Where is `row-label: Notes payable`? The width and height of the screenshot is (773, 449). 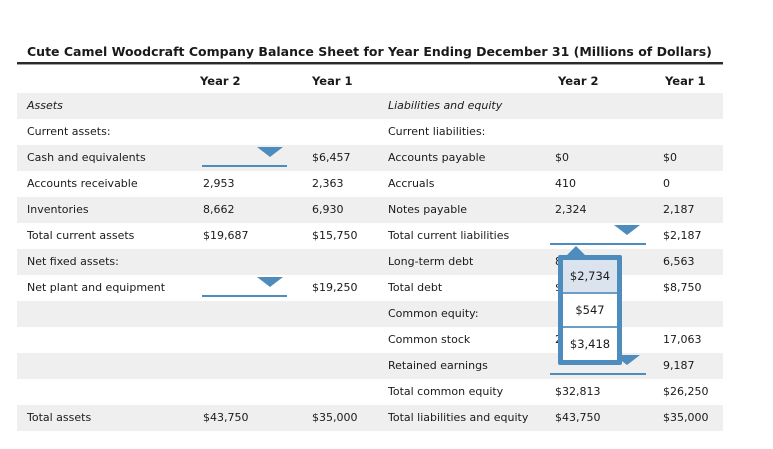
row-label: Notes payable is located at coordinates (428, 209).